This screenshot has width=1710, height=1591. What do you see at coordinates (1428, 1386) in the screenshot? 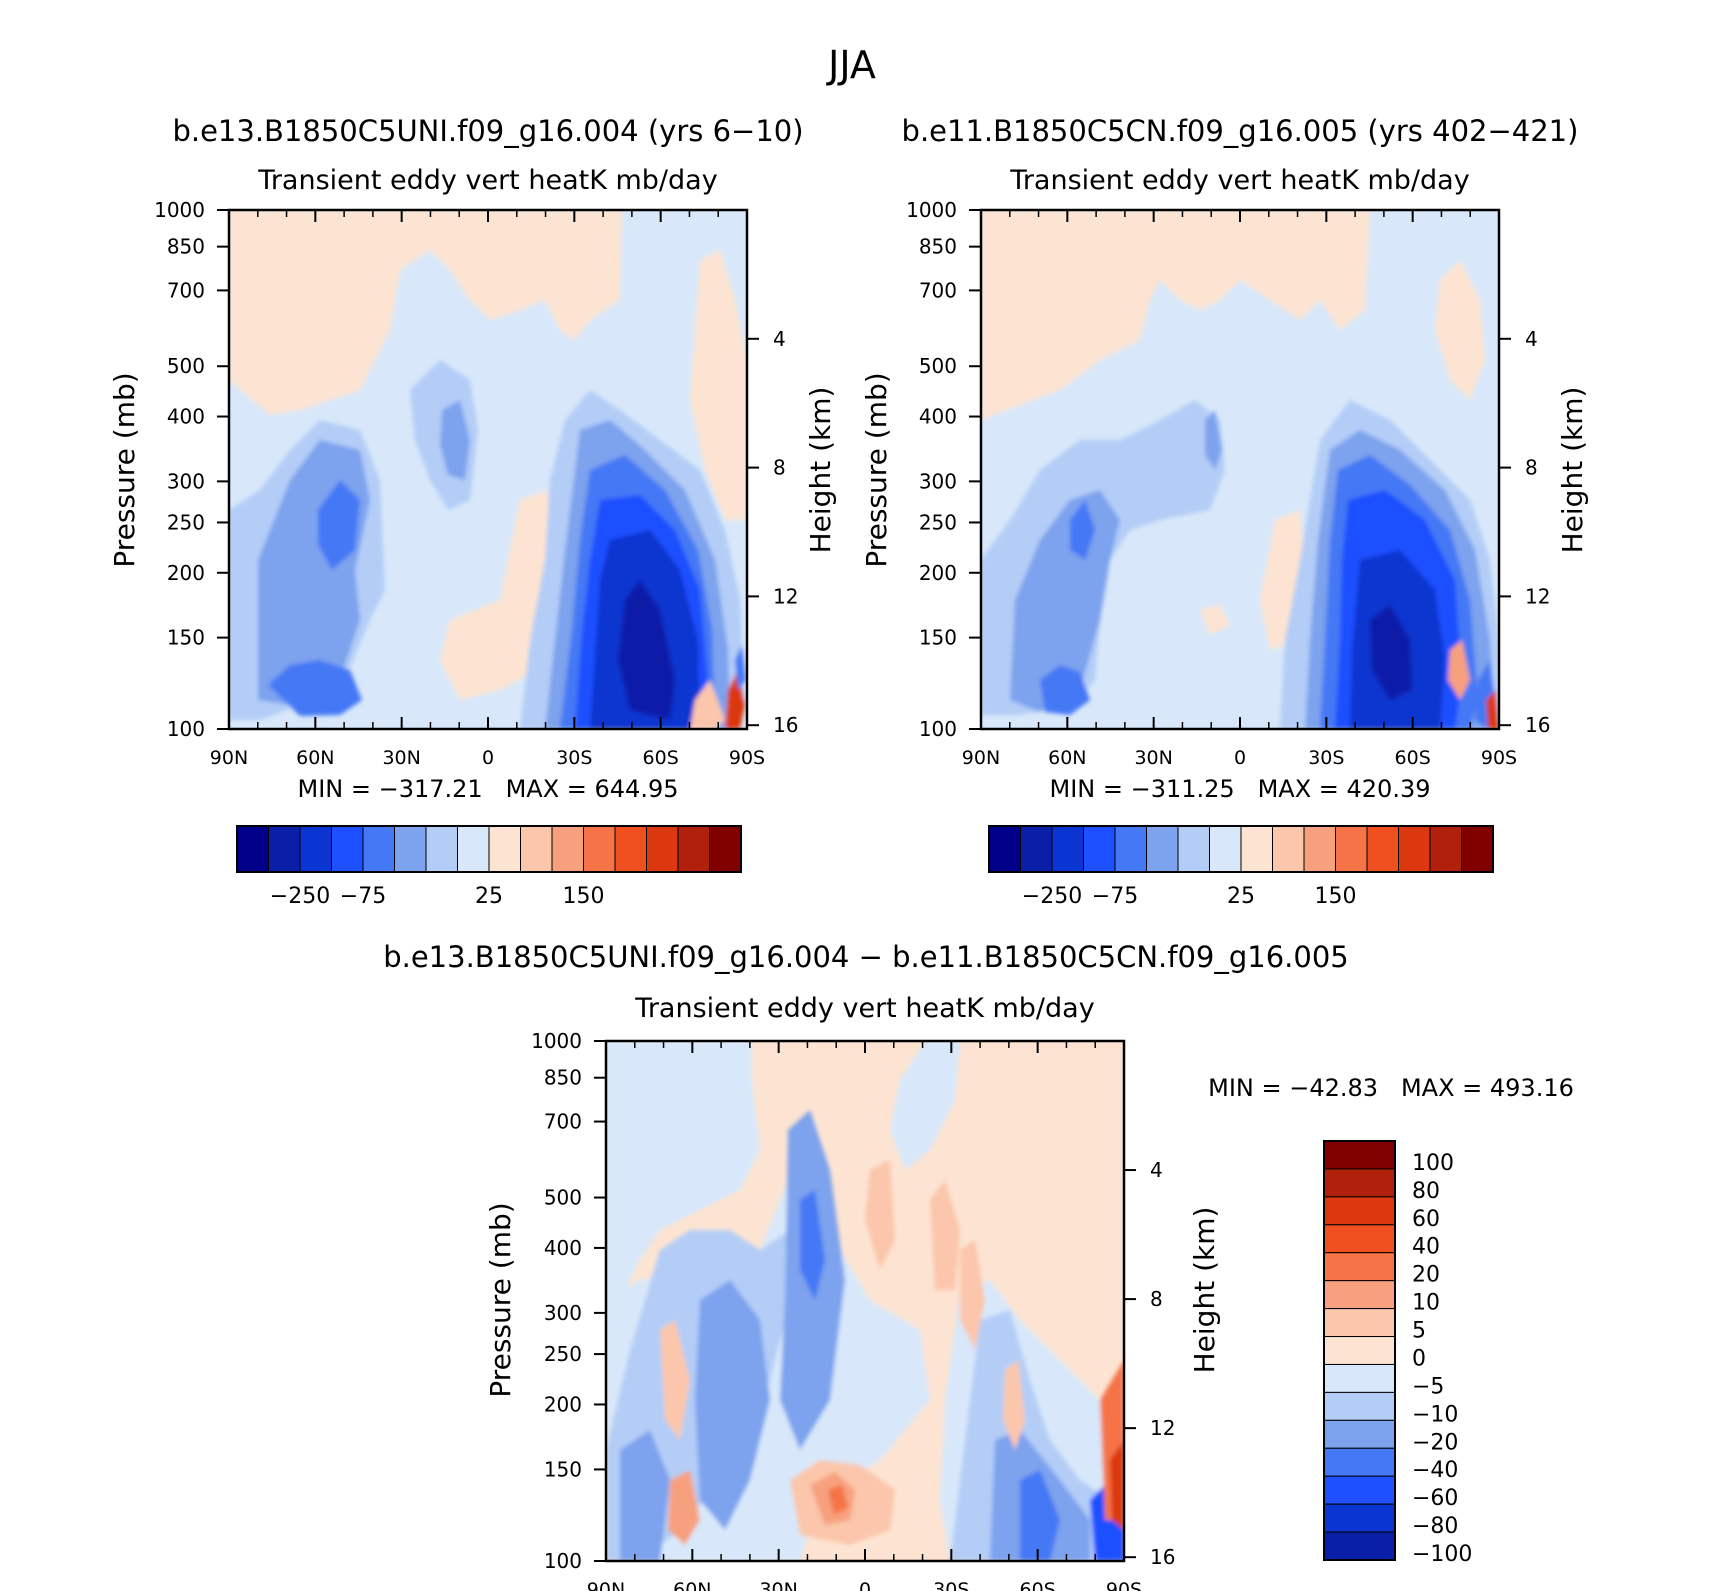
I see `panel-difference-colorbar-label: −5` at bounding box center [1428, 1386].